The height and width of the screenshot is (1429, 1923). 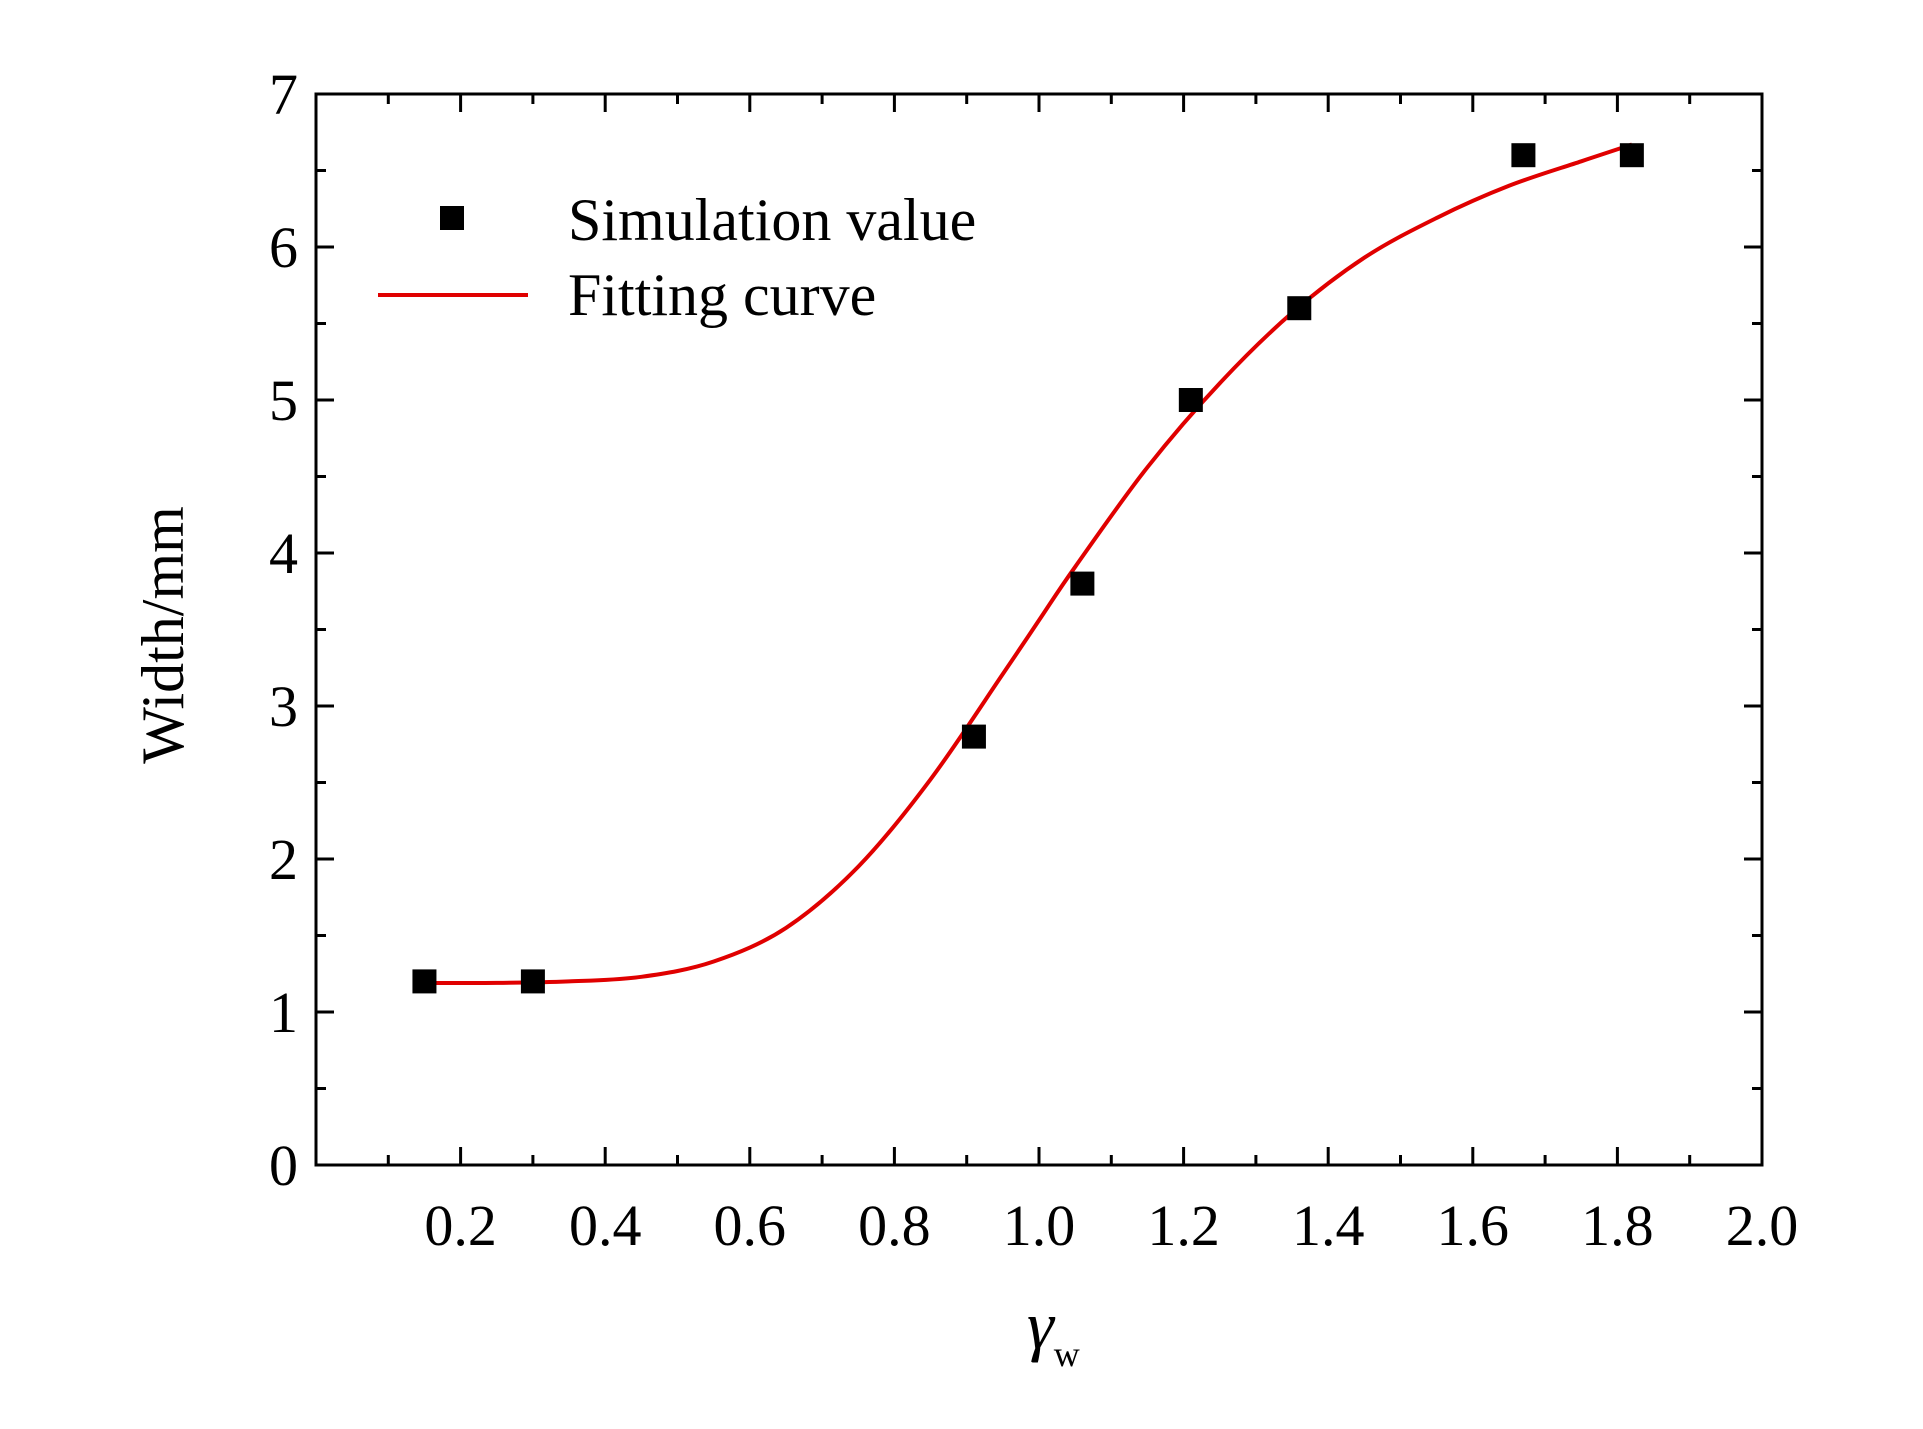 I want to click on legend-label-fitting: Fitting curve, so click(x=722, y=295).